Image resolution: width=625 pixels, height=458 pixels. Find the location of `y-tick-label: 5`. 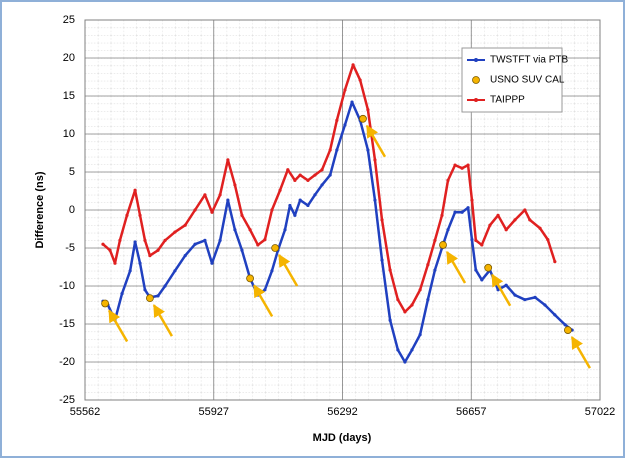

y-tick-label: 5 is located at coordinates (72, 172).